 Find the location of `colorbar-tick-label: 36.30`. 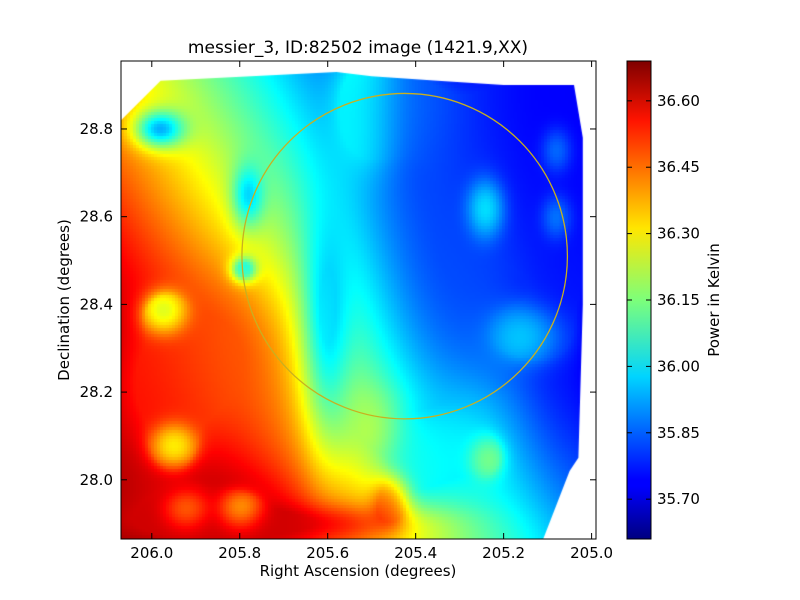

colorbar-tick-label: 36.30 is located at coordinates (678, 234).